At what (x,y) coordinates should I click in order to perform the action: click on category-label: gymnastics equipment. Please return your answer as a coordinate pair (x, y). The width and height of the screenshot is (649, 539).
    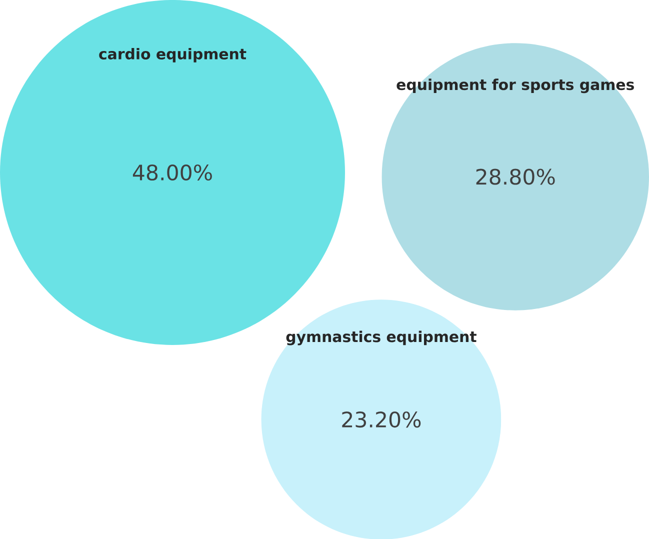
    Looking at the image, I should click on (381, 338).